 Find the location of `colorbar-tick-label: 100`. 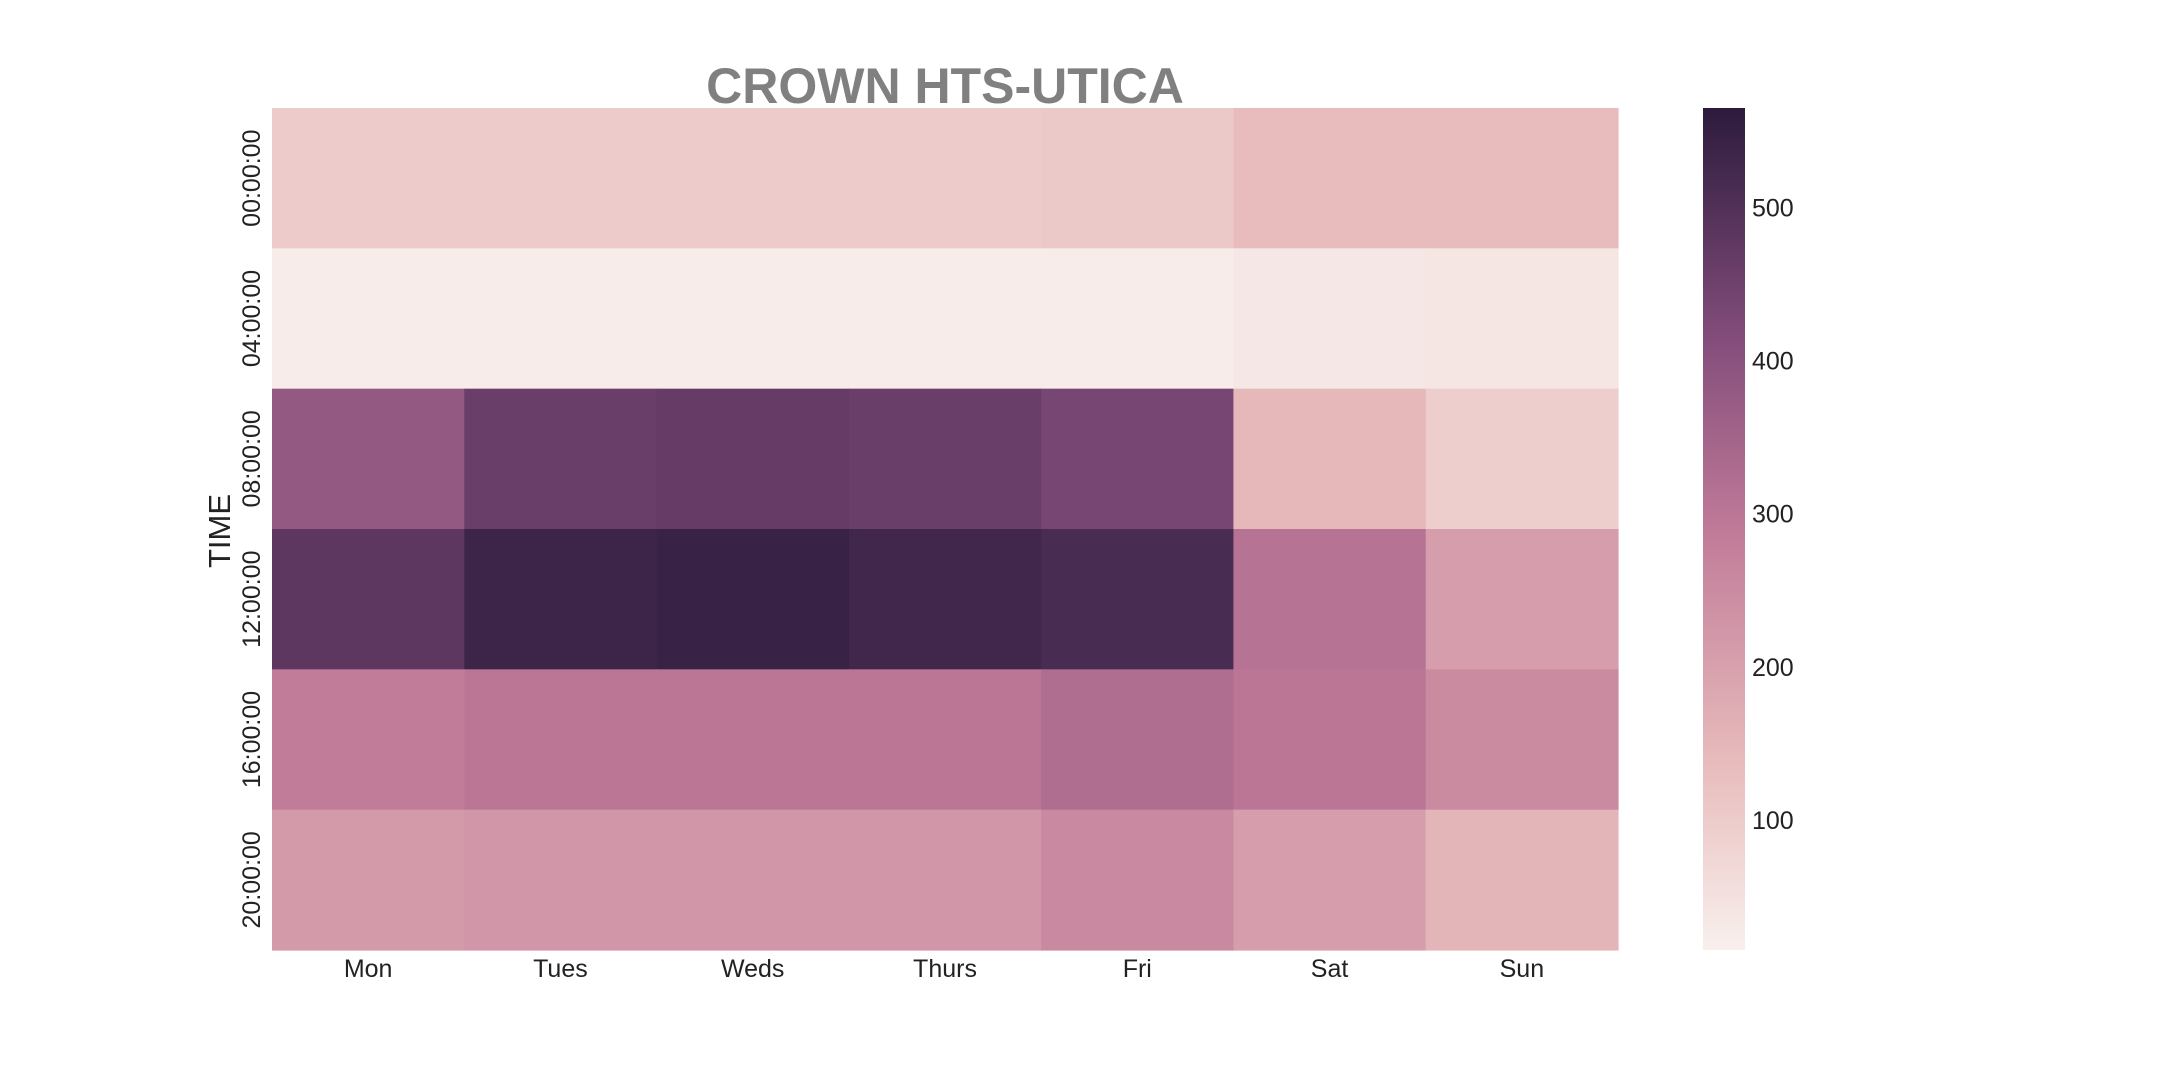

colorbar-tick-label: 100 is located at coordinates (1773, 821).